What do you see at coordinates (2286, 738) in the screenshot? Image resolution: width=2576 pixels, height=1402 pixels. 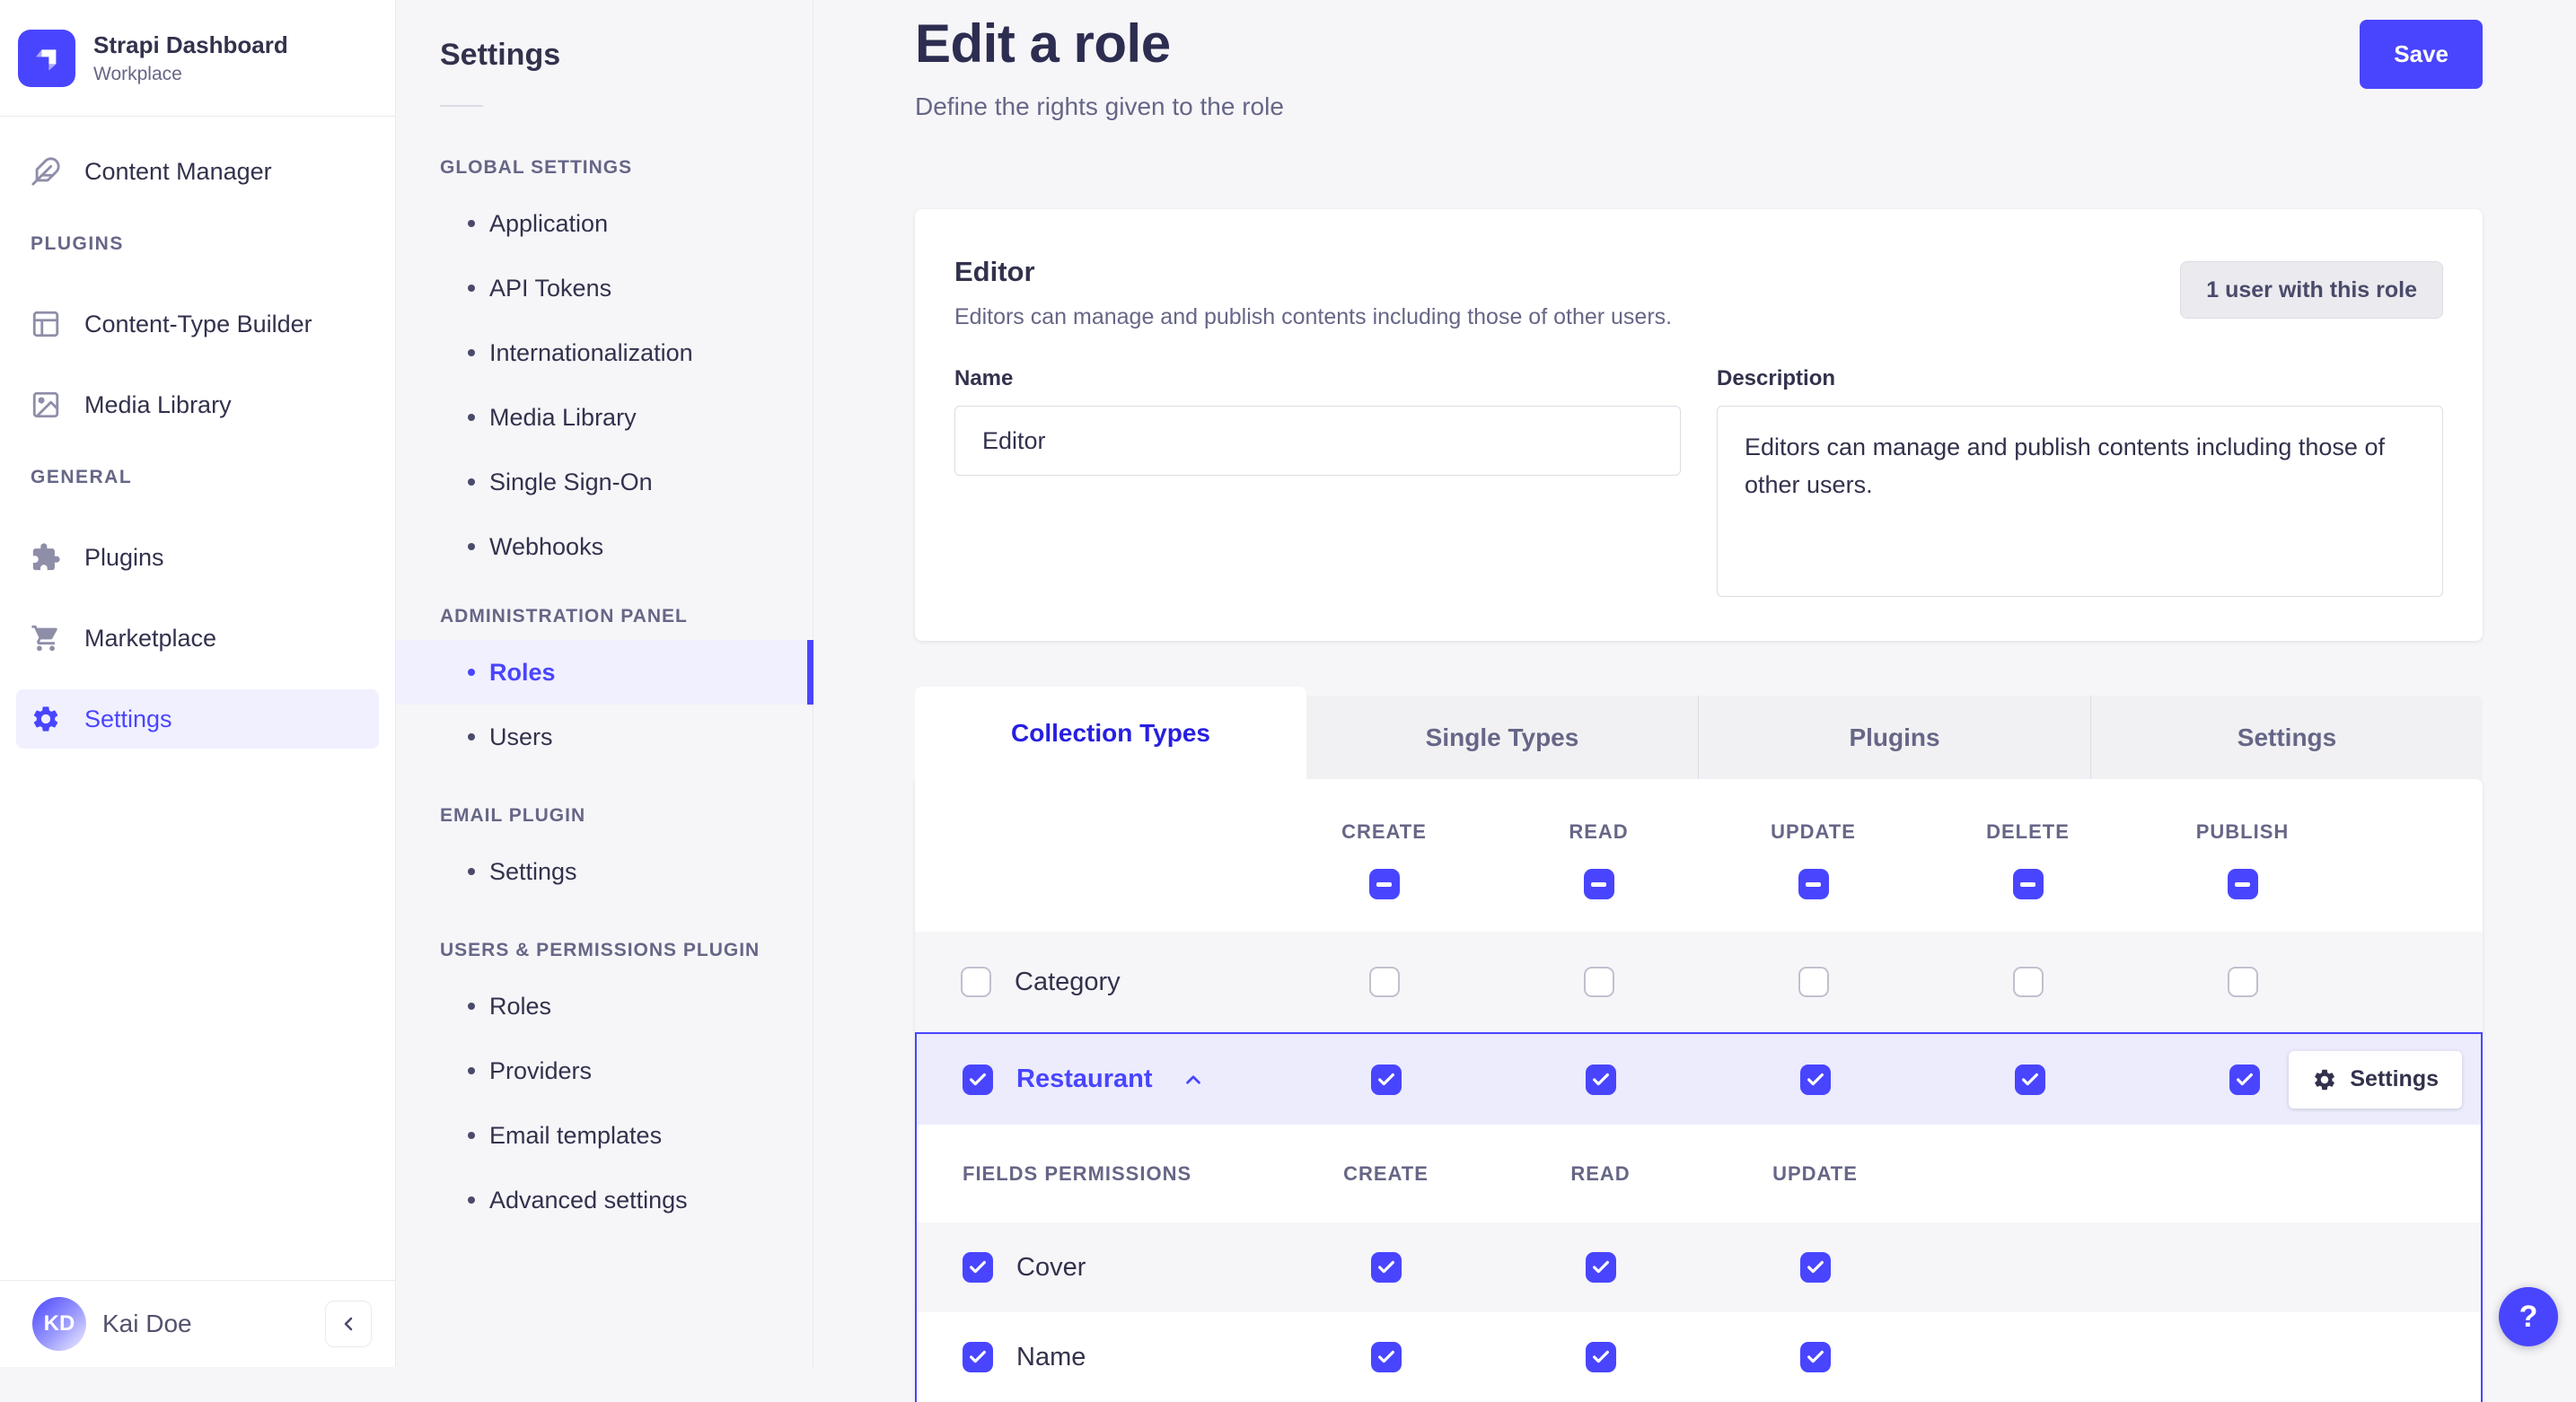 I see `tab-settings: Settings` at bounding box center [2286, 738].